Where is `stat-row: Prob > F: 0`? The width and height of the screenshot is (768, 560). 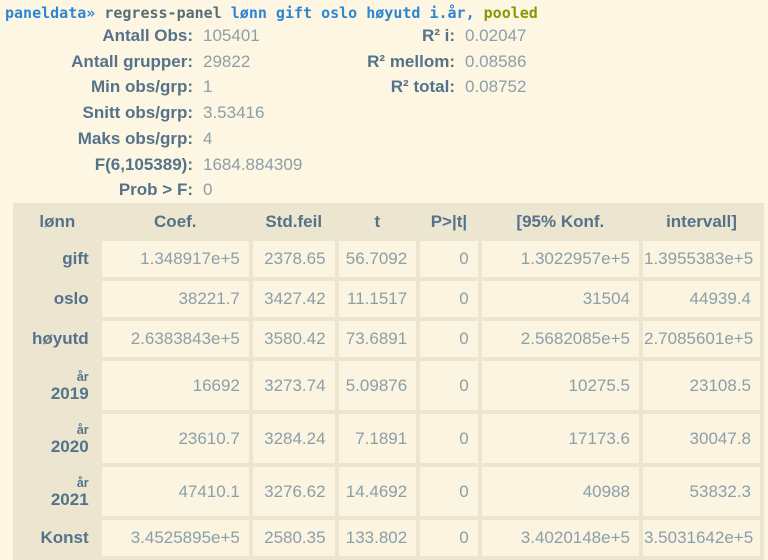 stat-row: Prob > F: 0 is located at coordinates (384, 190).